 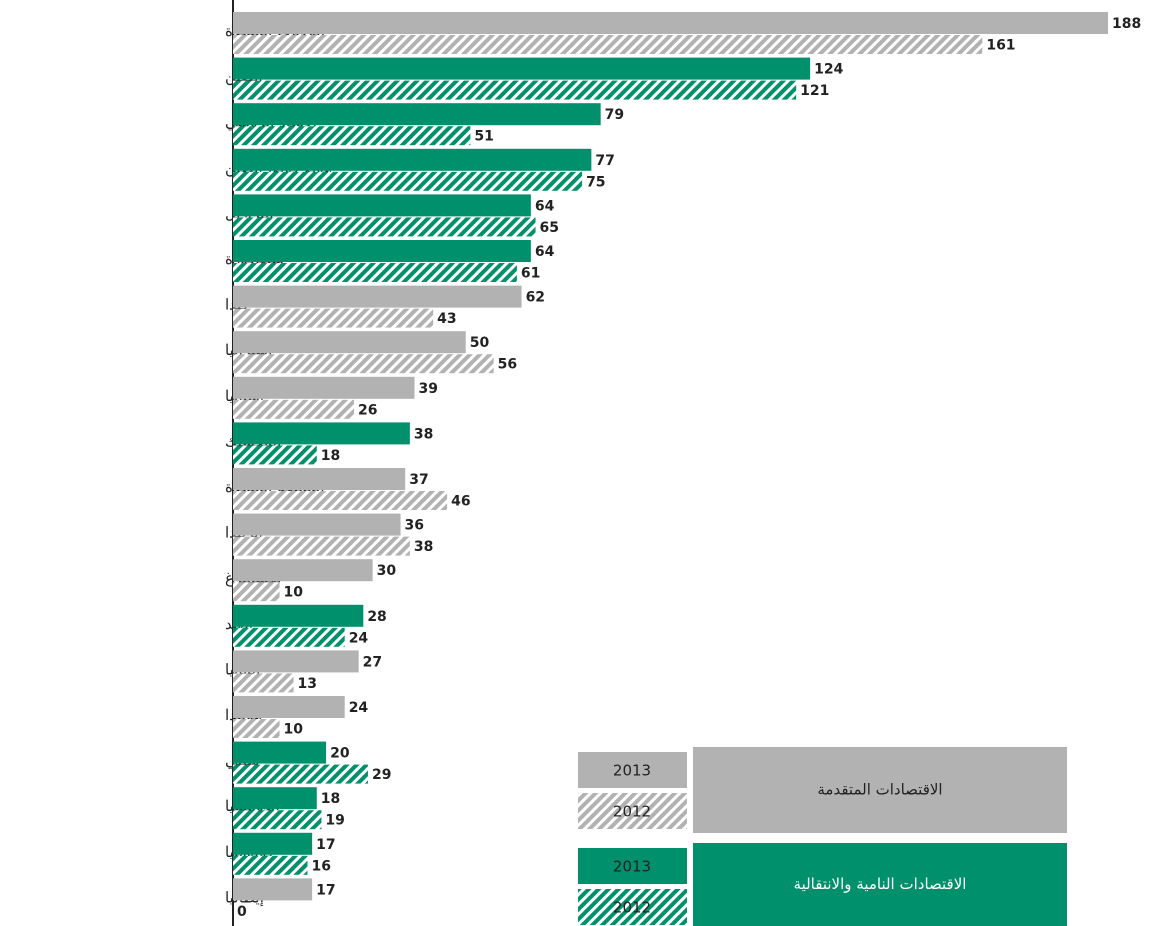 I want to click on value-label: 29, so click(x=381, y=775).